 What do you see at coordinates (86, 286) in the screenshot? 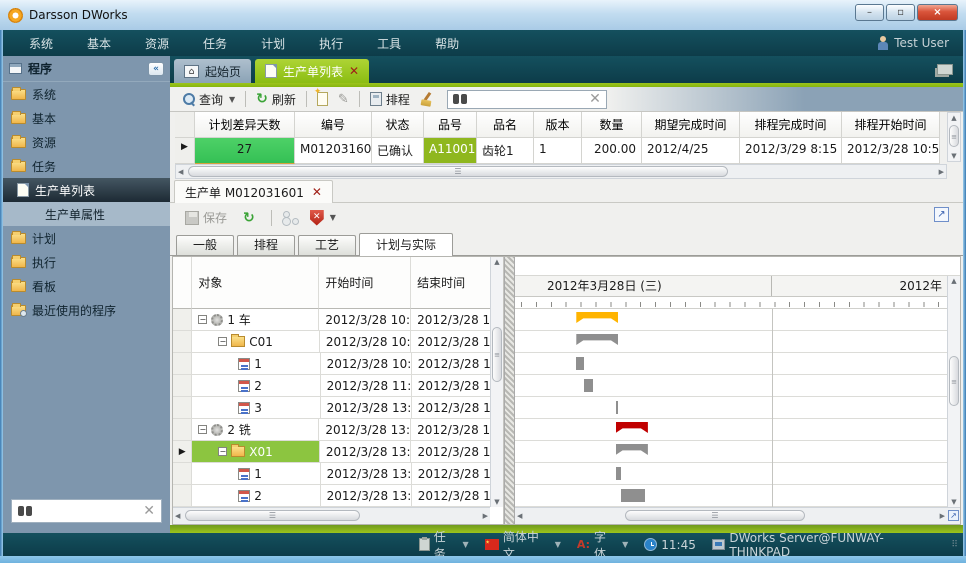
I see `sidebar-item-8: 看板` at bounding box center [86, 286].